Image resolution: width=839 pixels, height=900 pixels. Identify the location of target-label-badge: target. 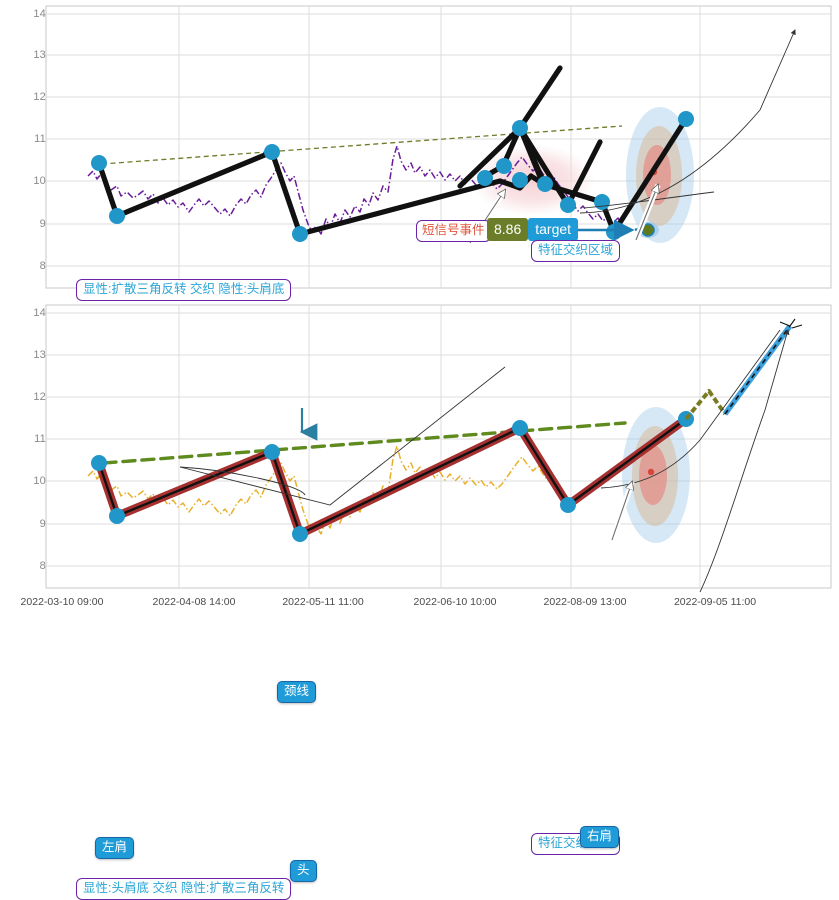
(553, 229).